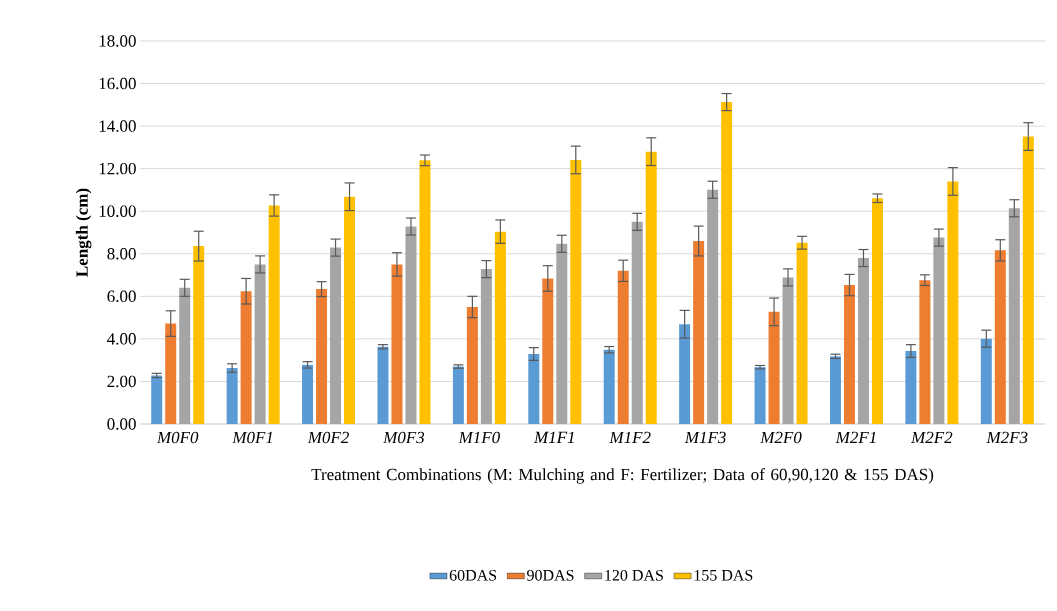 The height and width of the screenshot is (611, 1057). What do you see at coordinates (177, 437) in the screenshot?
I see `x-tick-label: M0F0` at bounding box center [177, 437].